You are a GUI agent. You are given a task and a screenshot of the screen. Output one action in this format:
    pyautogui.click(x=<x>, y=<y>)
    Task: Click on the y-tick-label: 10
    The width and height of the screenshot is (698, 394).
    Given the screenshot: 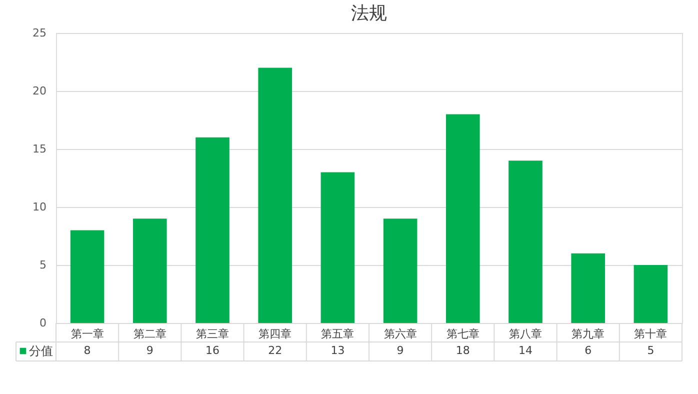 What is the action you would take?
    pyautogui.click(x=39, y=207)
    